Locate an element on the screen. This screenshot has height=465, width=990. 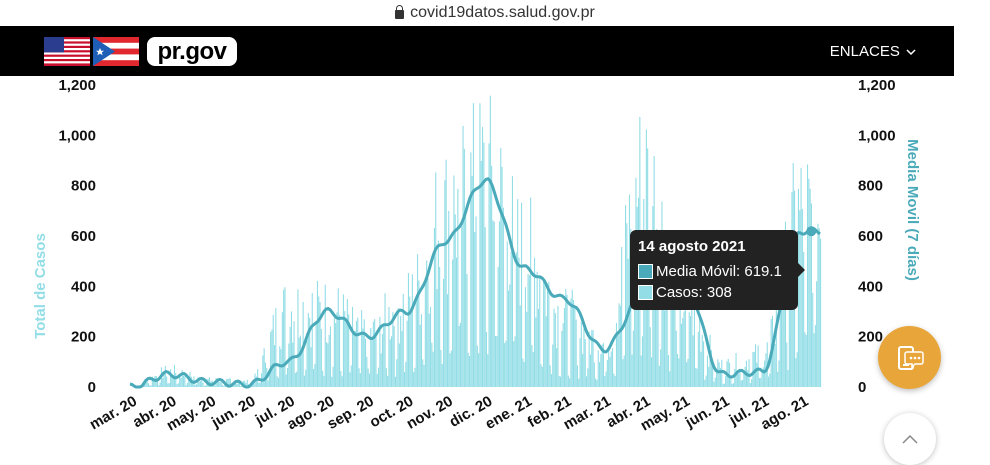
lock-icon is located at coordinates (399, 14).